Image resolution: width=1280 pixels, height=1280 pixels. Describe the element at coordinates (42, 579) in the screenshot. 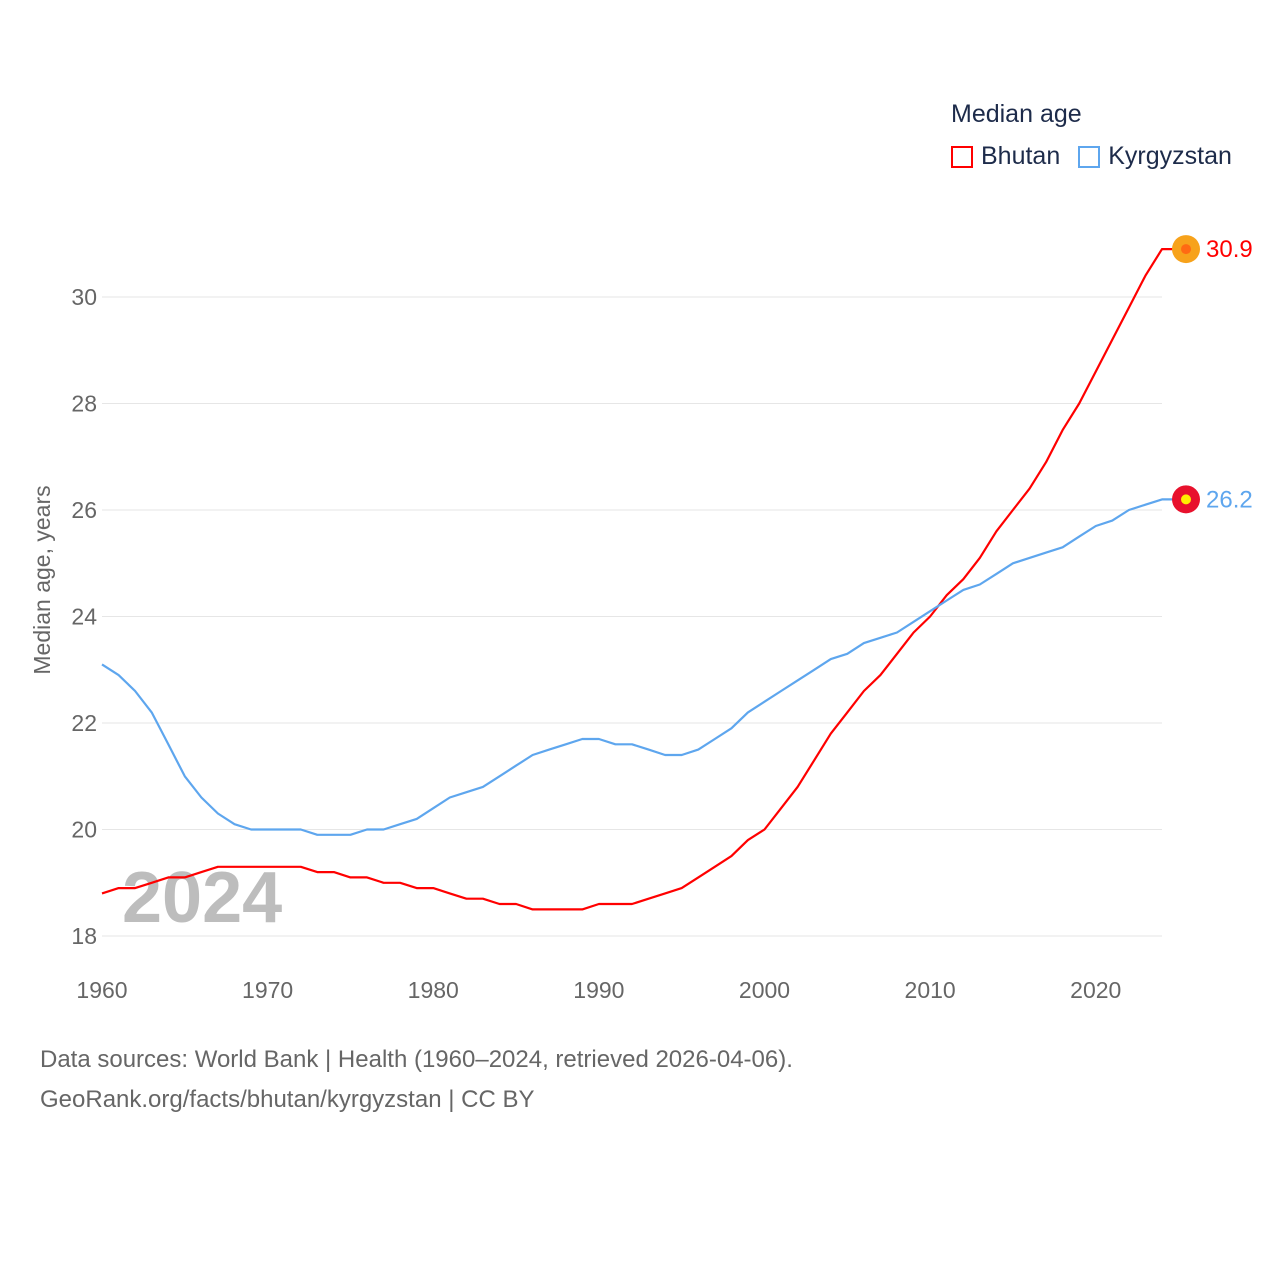

I see `y-axis-label: Median age, years` at that location.